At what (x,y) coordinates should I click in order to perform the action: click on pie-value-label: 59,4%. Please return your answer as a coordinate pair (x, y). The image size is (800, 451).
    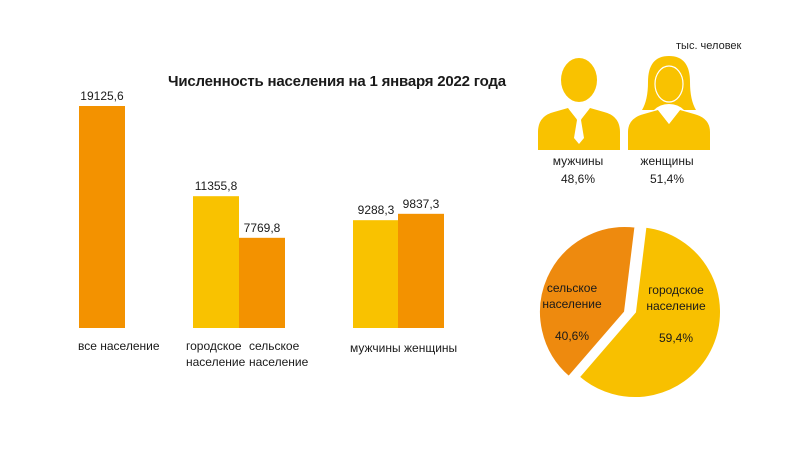
    Looking at the image, I should click on (676, 338).